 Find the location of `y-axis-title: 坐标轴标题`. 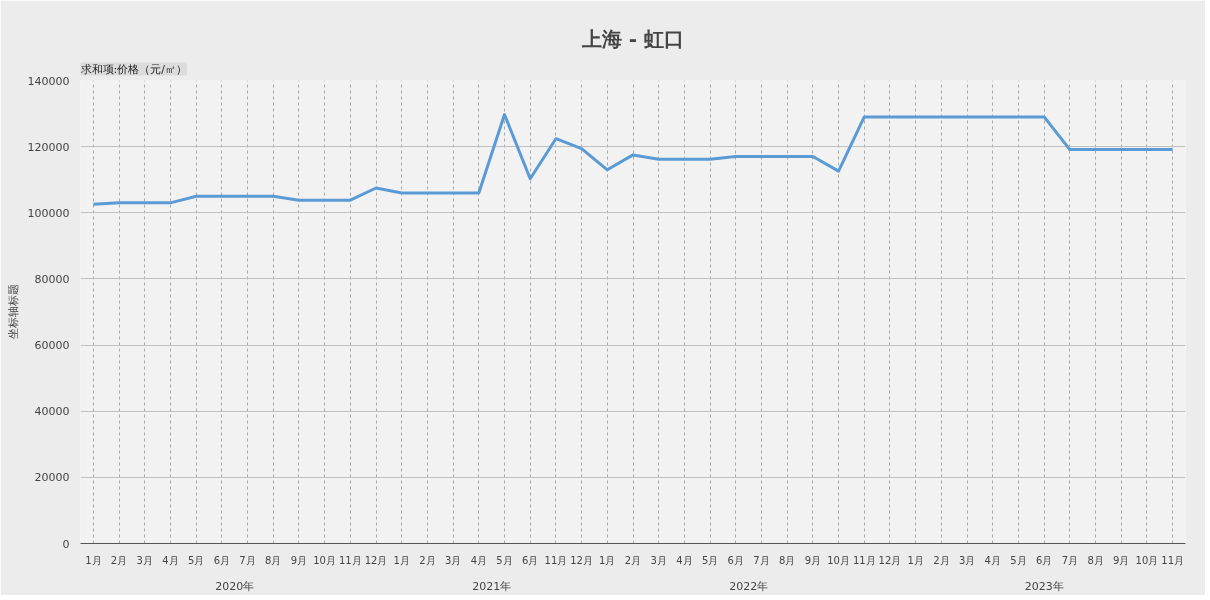

y-axis-title: 坐标轴标题 is located at coordinates (13, 312).